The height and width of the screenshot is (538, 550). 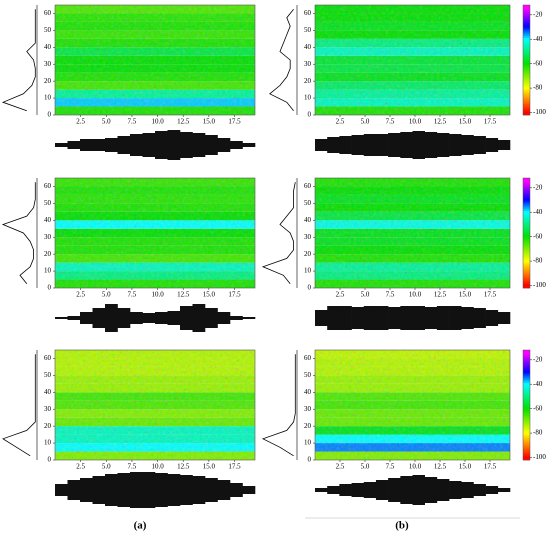 What do you see at coordinates (48, 30) in the screenshot?
I see `y-tick-label: 50` at bounding box center [48, 30].